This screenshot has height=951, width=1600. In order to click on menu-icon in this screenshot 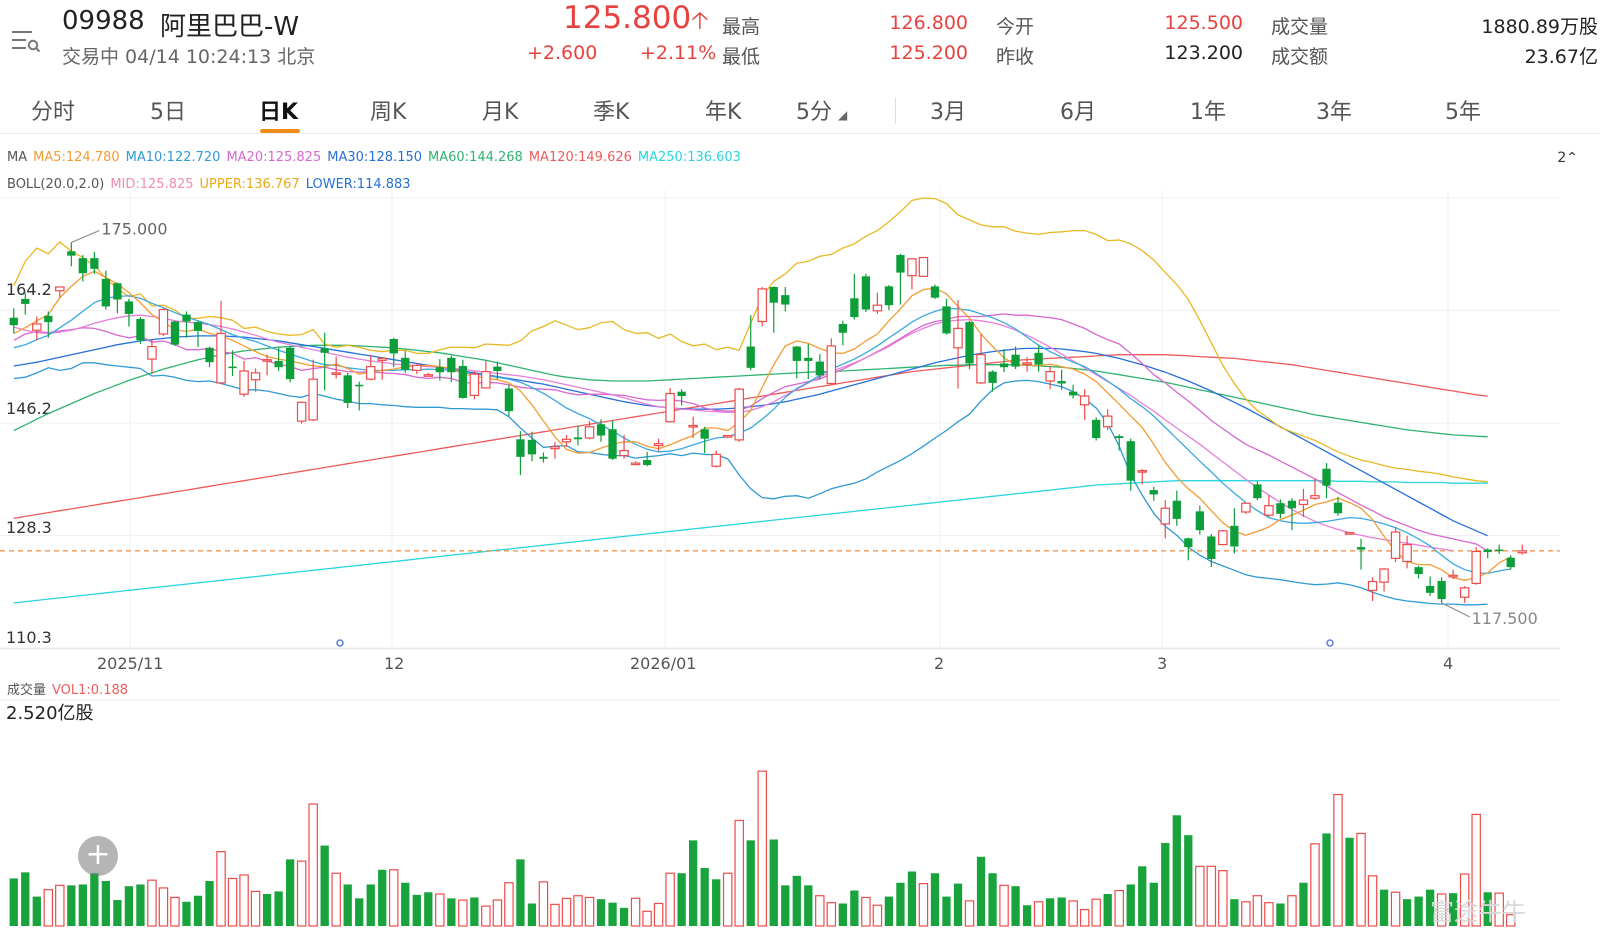, I will do `click(26, 41)`.